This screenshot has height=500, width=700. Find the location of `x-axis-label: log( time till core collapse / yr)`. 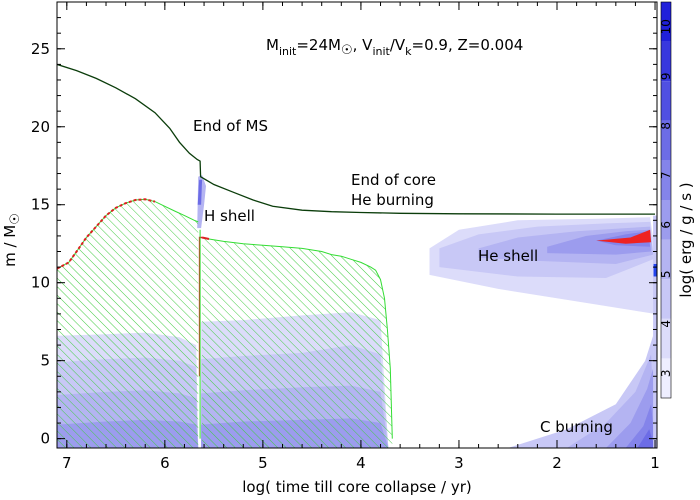

x-axis-label: log( time till core collapse / yr) is located at coordinates (357, 487).